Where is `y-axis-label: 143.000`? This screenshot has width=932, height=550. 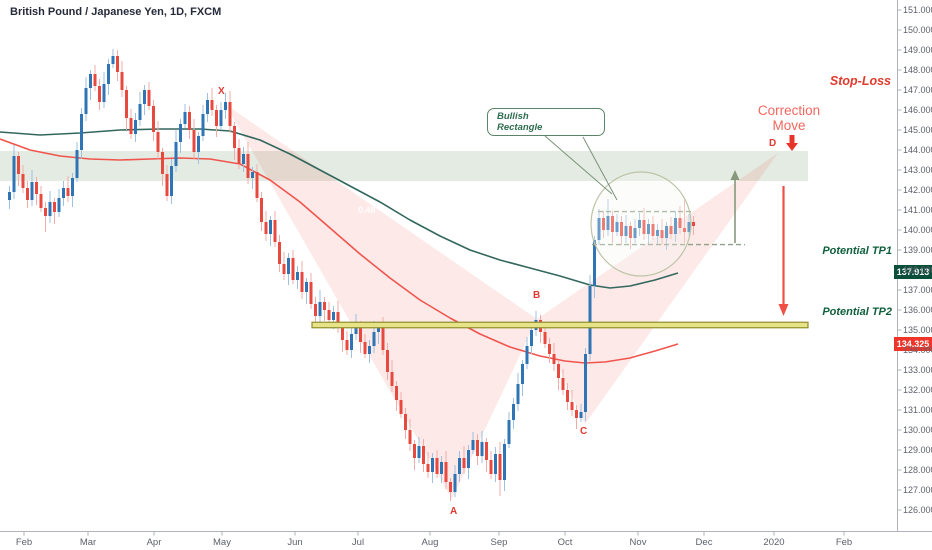 y-axis-label: 143.000 is located at coordinates (917, 170).